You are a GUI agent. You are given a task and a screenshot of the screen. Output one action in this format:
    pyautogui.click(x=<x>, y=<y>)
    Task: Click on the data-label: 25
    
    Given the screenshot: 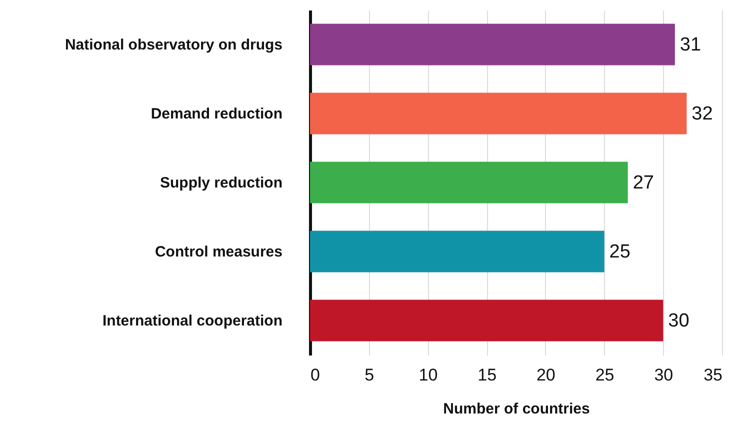 What is the action you would take?
    pyautogui.click(x=619, y=252)
    